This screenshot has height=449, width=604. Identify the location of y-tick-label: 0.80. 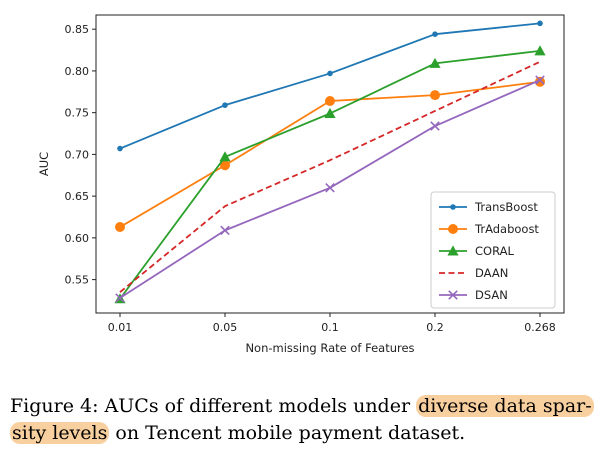
(77, 71).